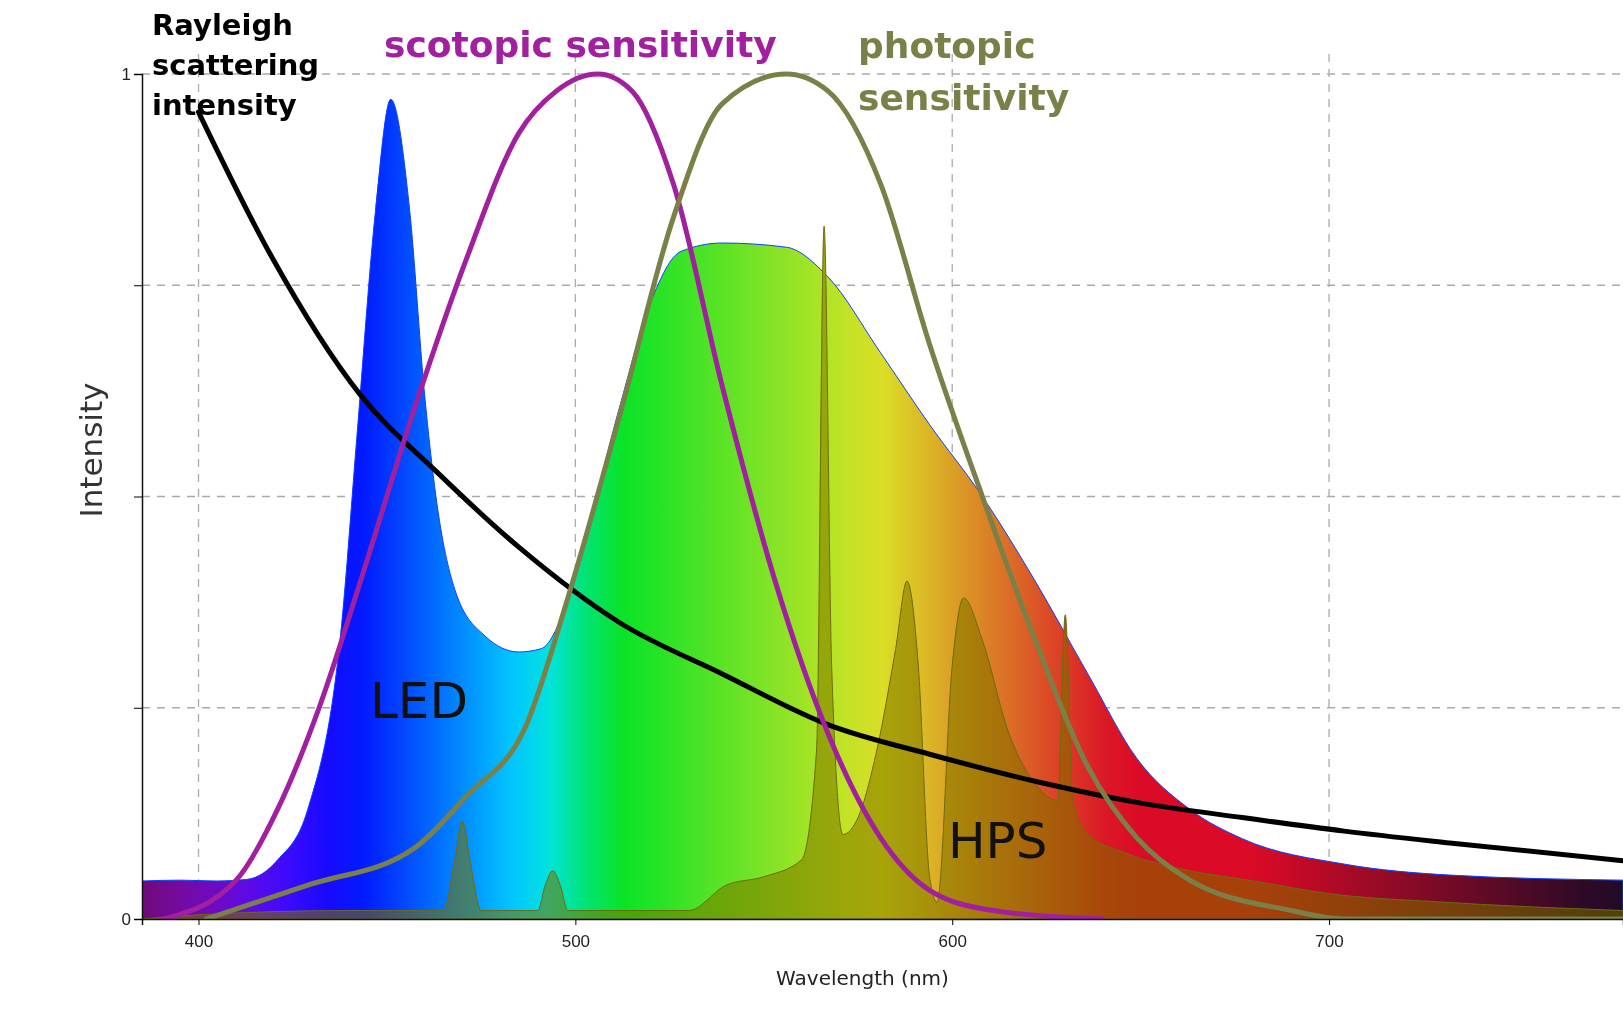  What do you see at coordinates (236, 65) in the screenshot?
I see `series-label: Rayleigh scattering intensity` at bounding box center [236, 65].